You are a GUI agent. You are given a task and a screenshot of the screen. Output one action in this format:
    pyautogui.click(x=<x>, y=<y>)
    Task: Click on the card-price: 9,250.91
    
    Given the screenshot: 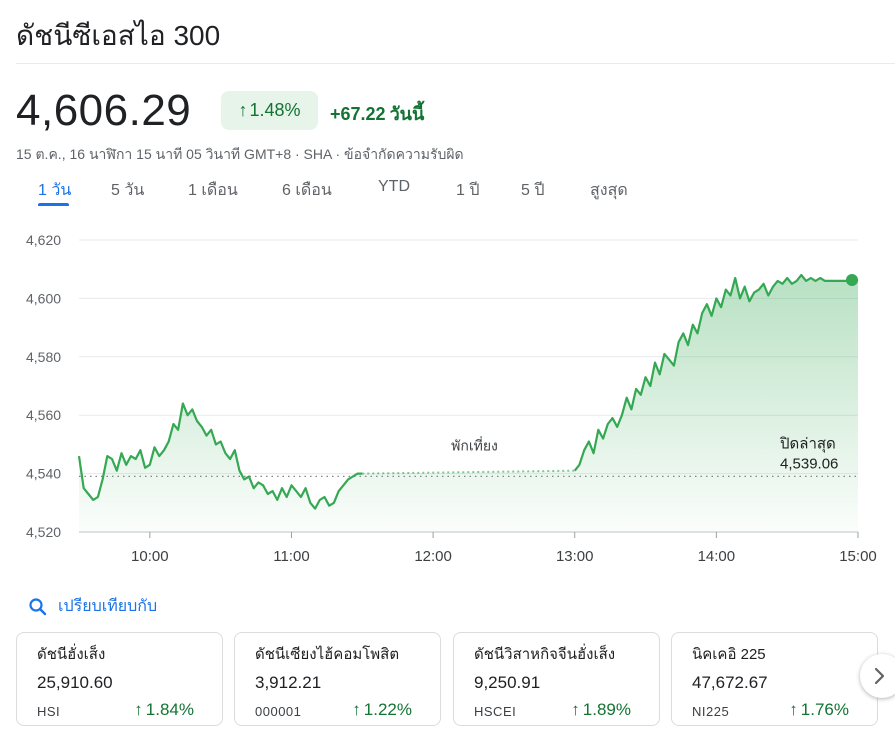 What is the action you would take?
    pyautogui.click(x=507, y=682)
    